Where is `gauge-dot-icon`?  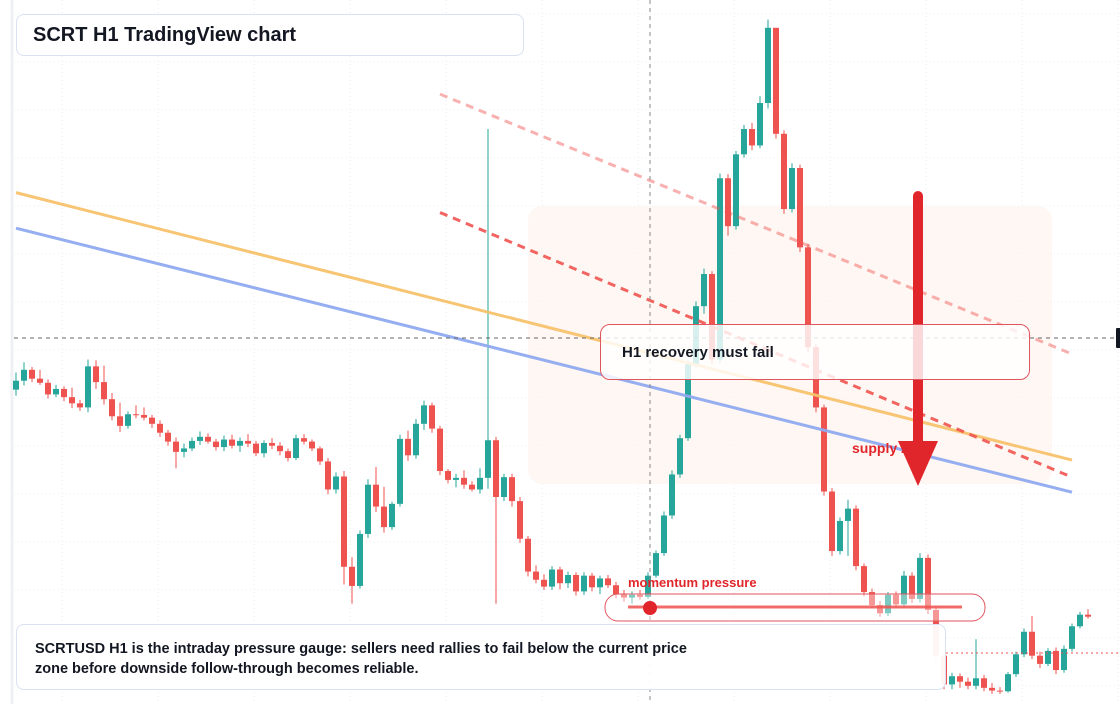
gauge-dot-icon is located at coordinates (650, 608).